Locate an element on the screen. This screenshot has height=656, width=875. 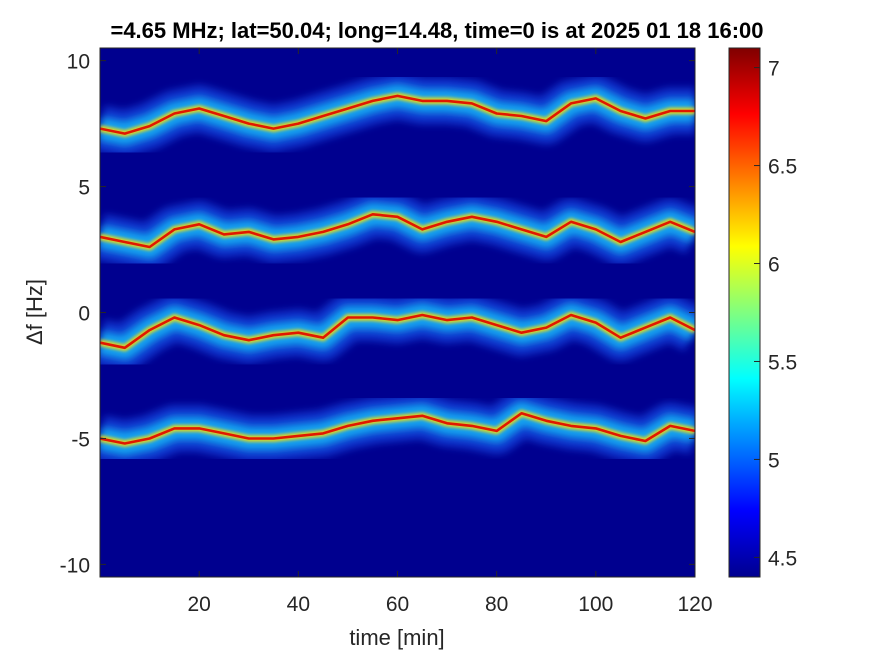
colorbar-tick-label: 4.5 is located at coordinates (782, 558).